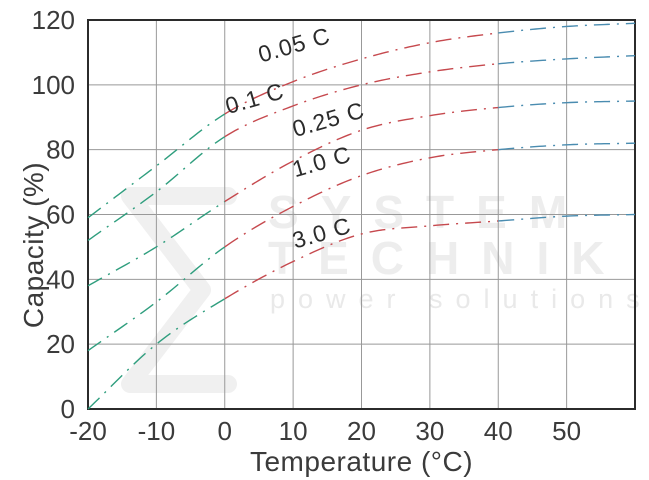 Image resolution: width=649 pixels, height=480 pixels. Describe the element at coordinates (566, 431) in the screenshot. I see `x-tick-label: 50` at that location.